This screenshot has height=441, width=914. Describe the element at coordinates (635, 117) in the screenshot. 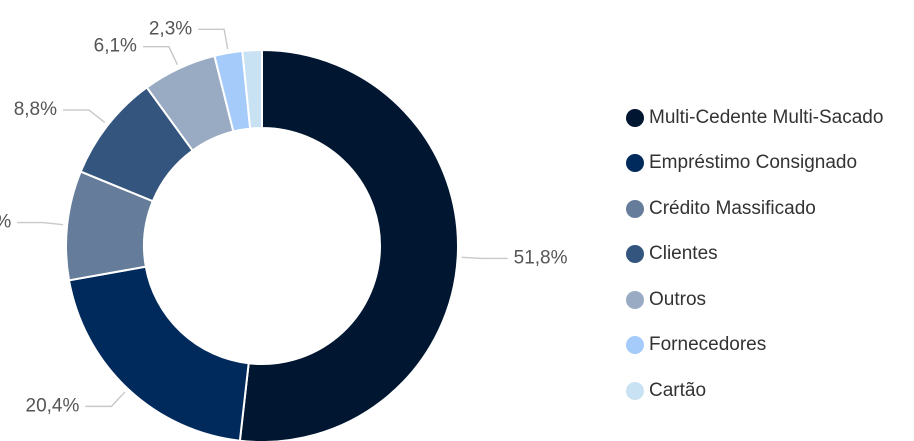

I see `legend-swatch-multi-cedente-multi-sacado` at that location.